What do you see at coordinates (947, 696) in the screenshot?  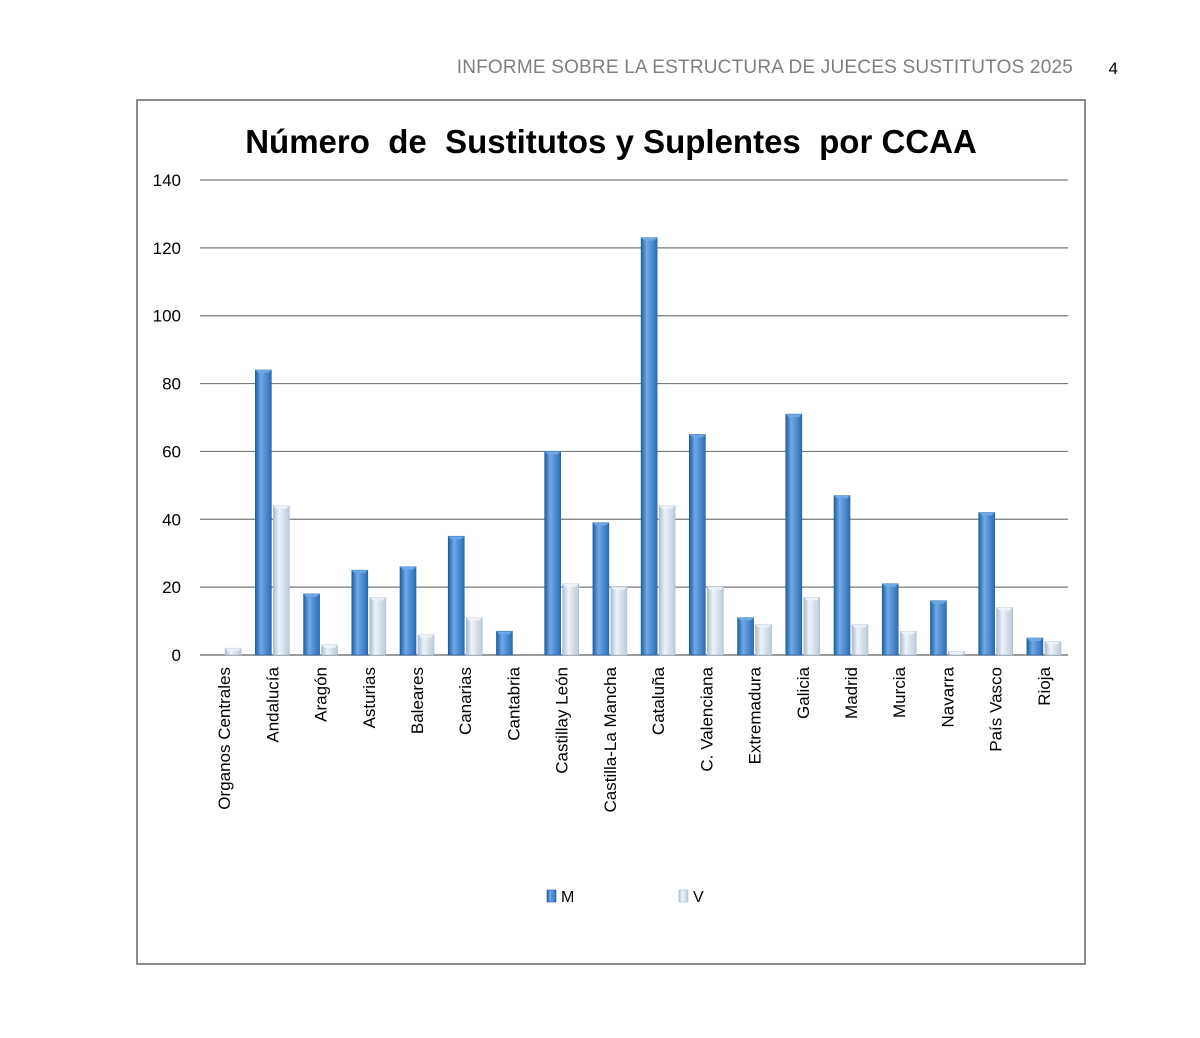 I see `x-tick-label: Navarra` at bounding box center [947, 696].